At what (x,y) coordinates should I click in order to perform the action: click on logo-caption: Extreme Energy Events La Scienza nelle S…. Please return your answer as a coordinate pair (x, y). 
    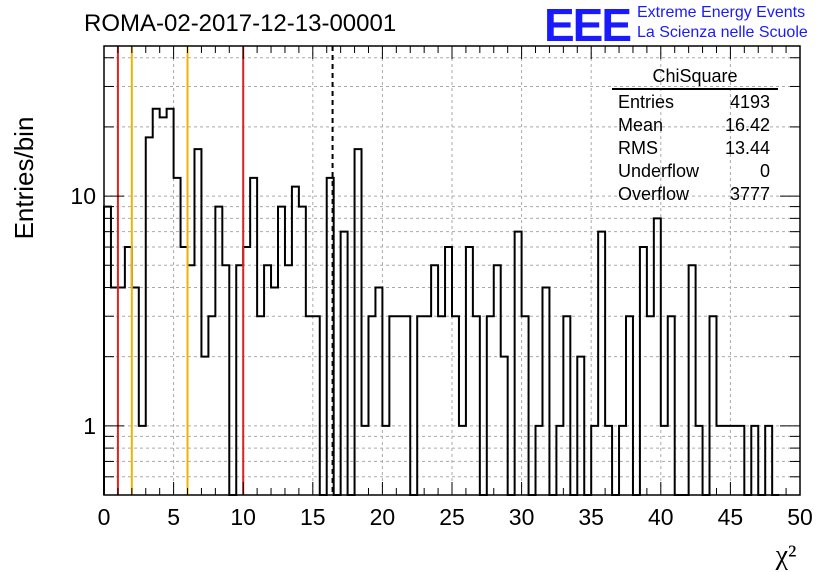
    Looking at the image, I should click on (722, 23).